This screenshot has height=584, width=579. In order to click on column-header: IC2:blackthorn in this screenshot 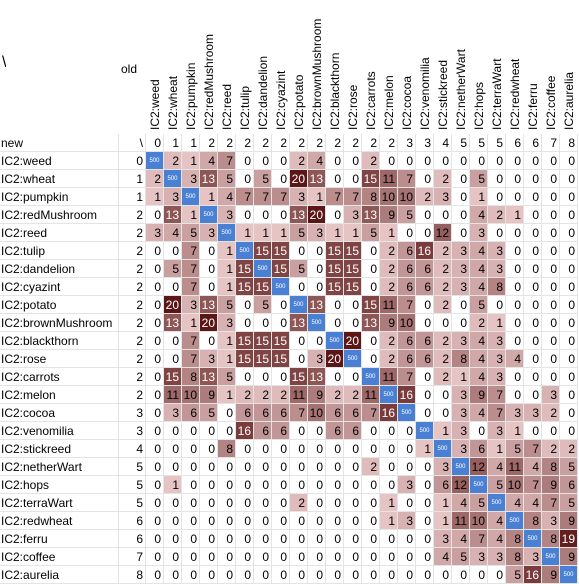, I will do `click(335, 91)`.